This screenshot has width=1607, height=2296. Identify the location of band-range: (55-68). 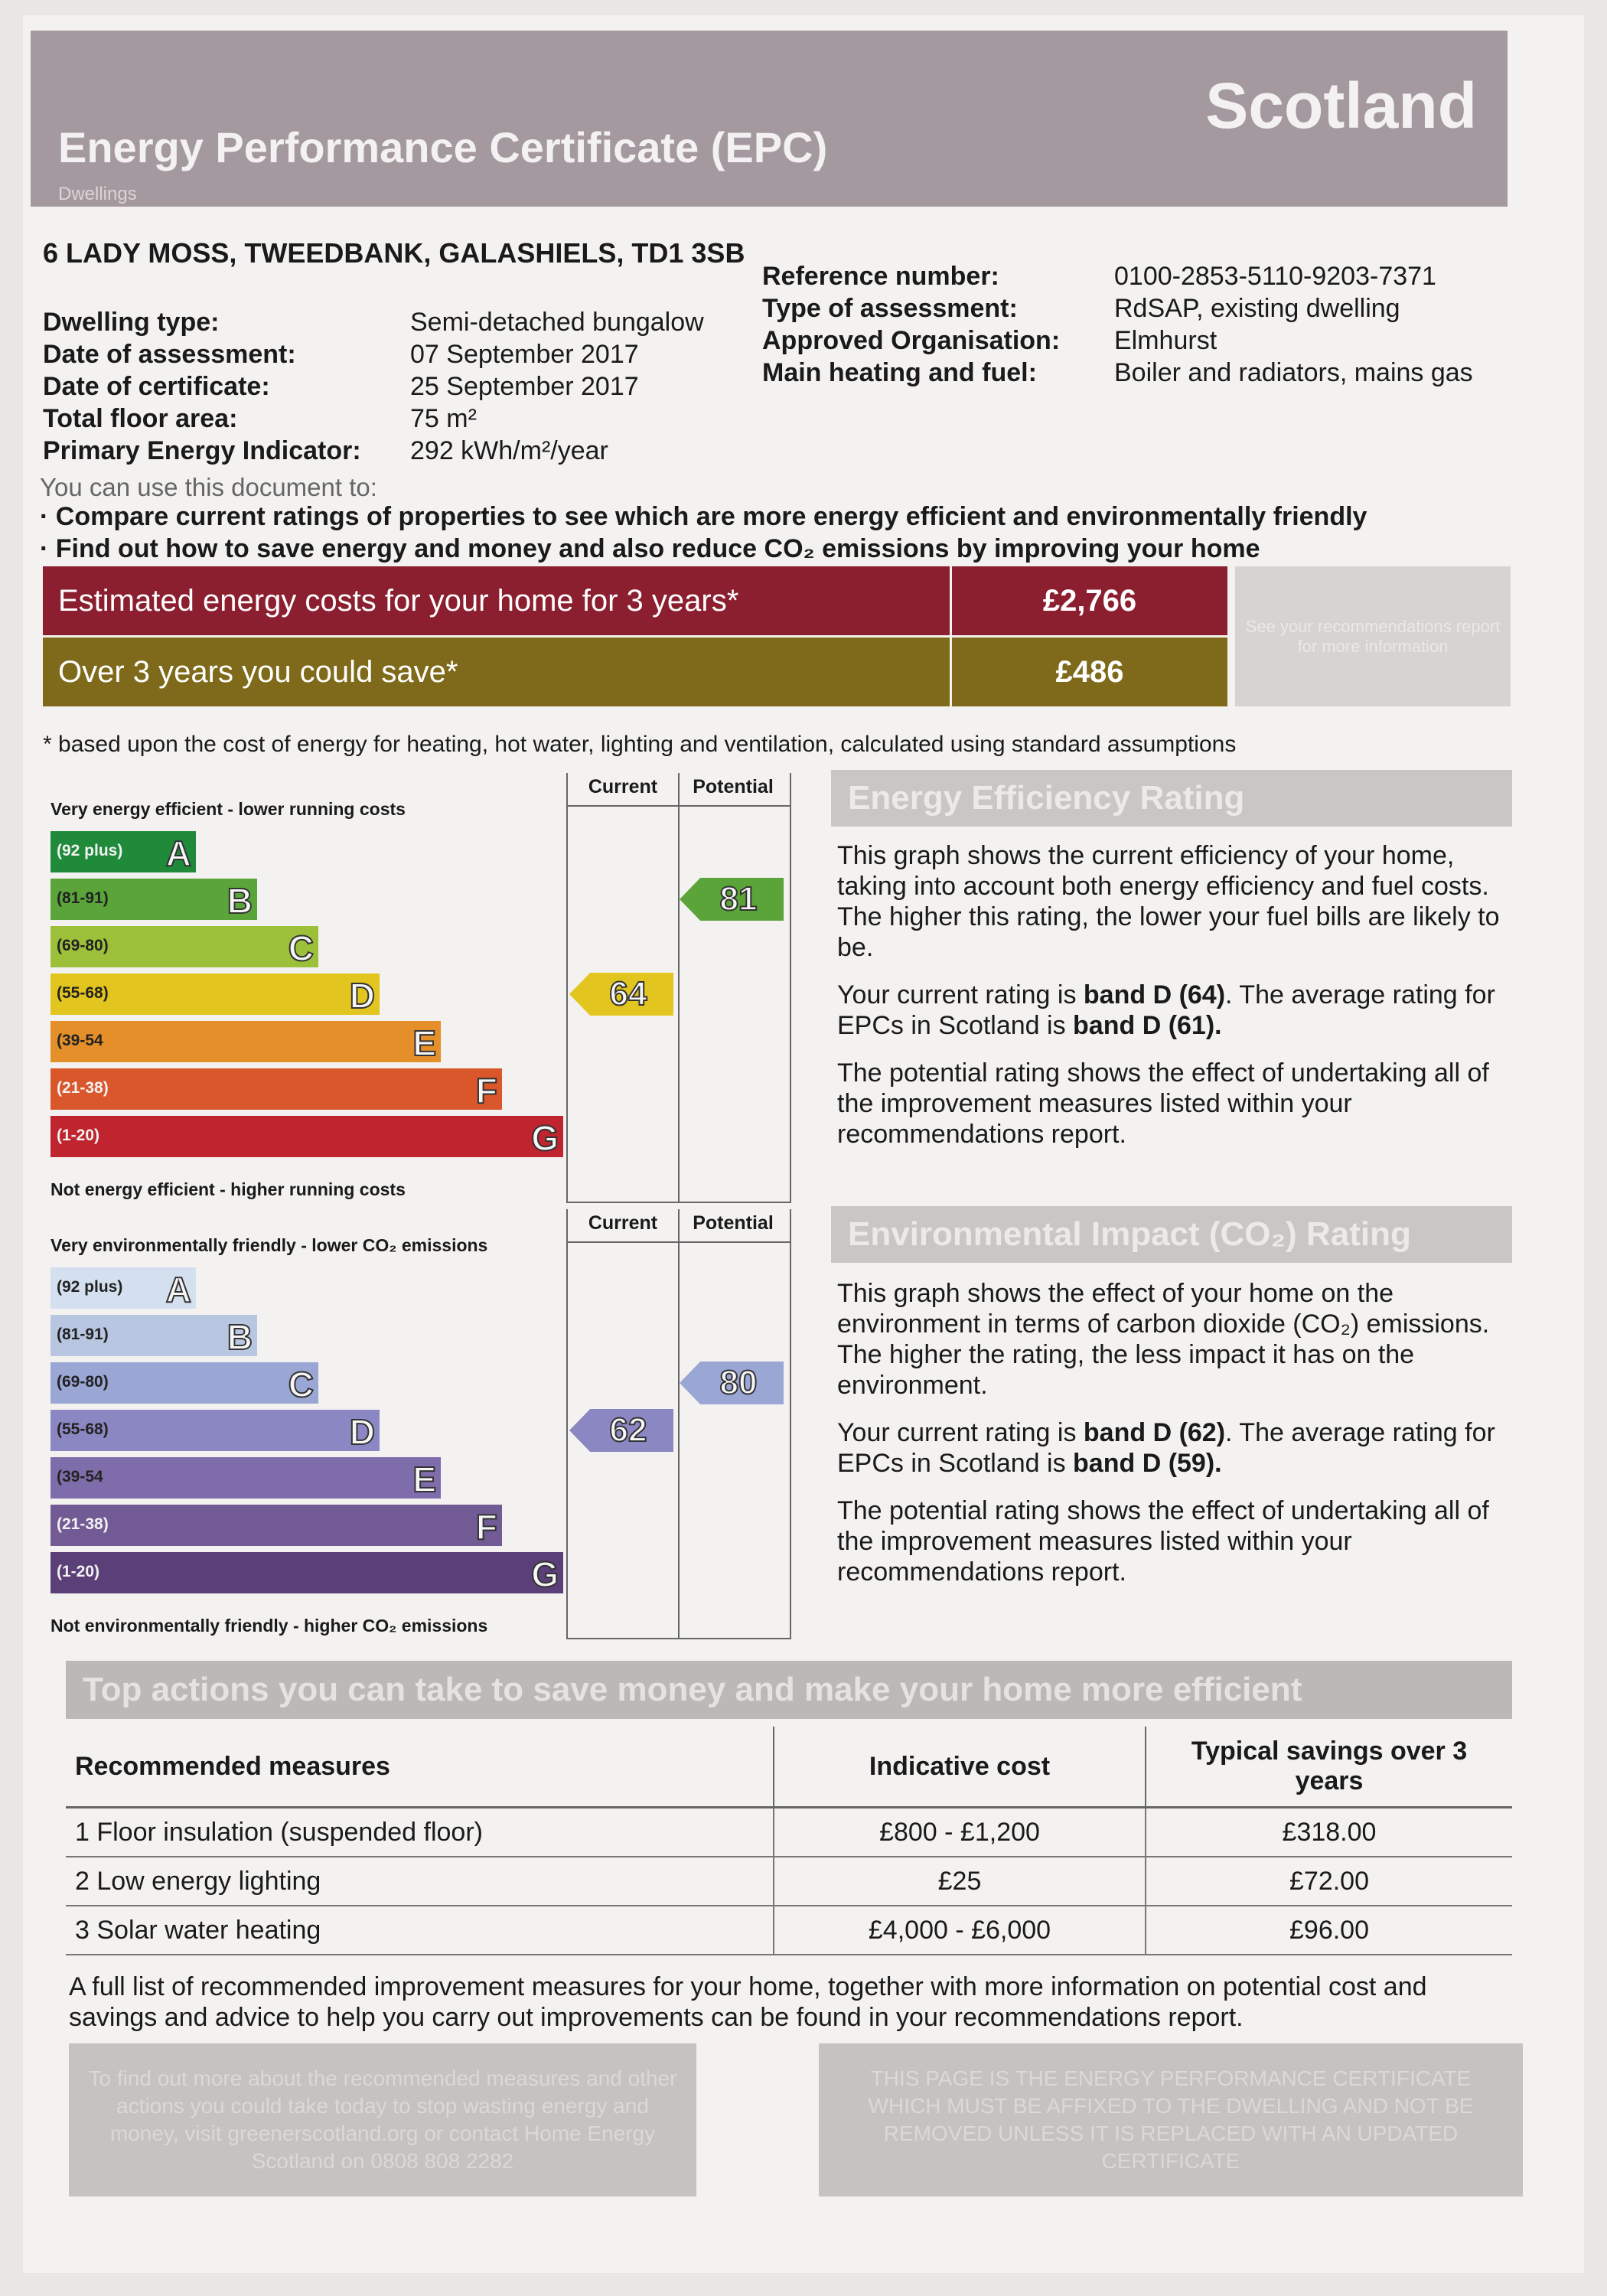
(83, 1429).